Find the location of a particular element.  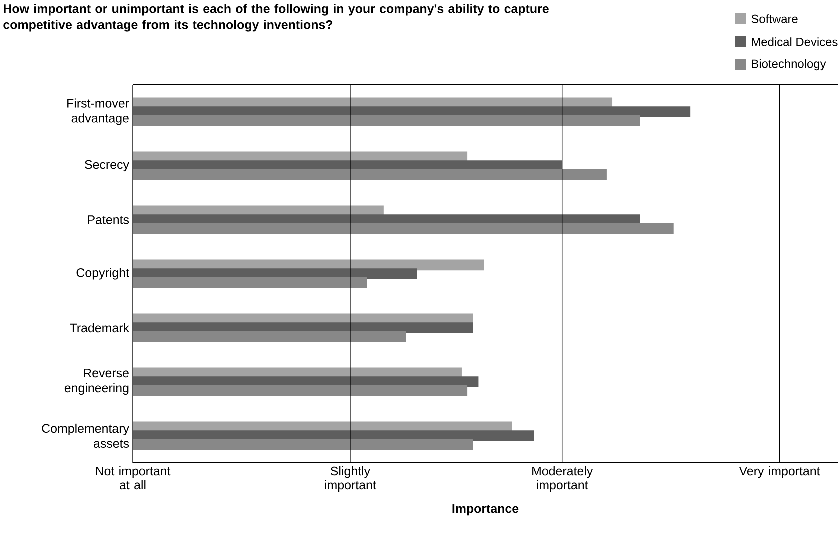

y-tick-label: Complementary assets is located at coordinates (86, 436).